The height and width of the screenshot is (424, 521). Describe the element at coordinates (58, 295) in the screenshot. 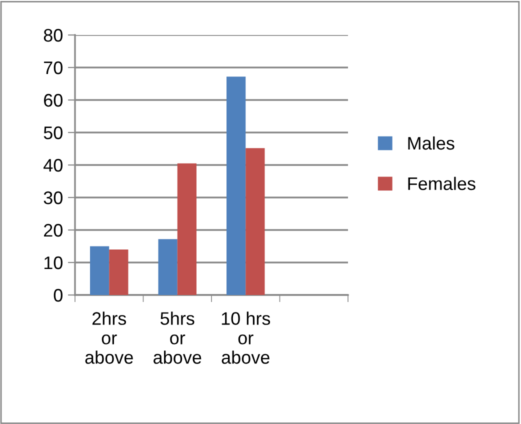

I see `y-tick-label: 0` at that location.